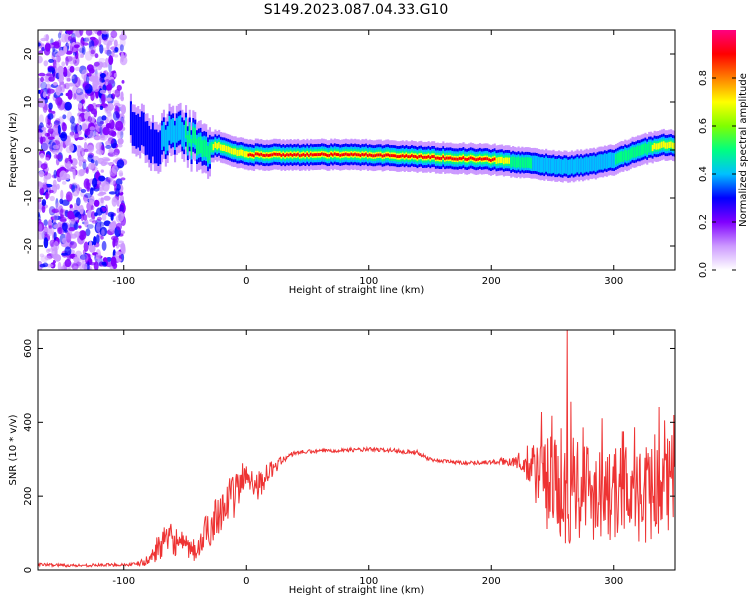  What do you see at coordinates (368, 281) in the screenshot?
I see `spectrogram-xtick-label: 100` at bounding box center [368, 281].